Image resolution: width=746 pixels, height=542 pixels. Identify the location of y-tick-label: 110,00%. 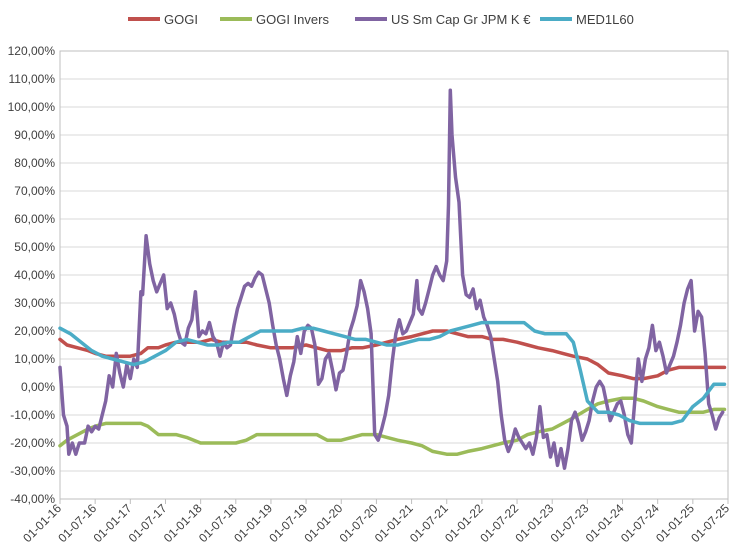
(32, 79).